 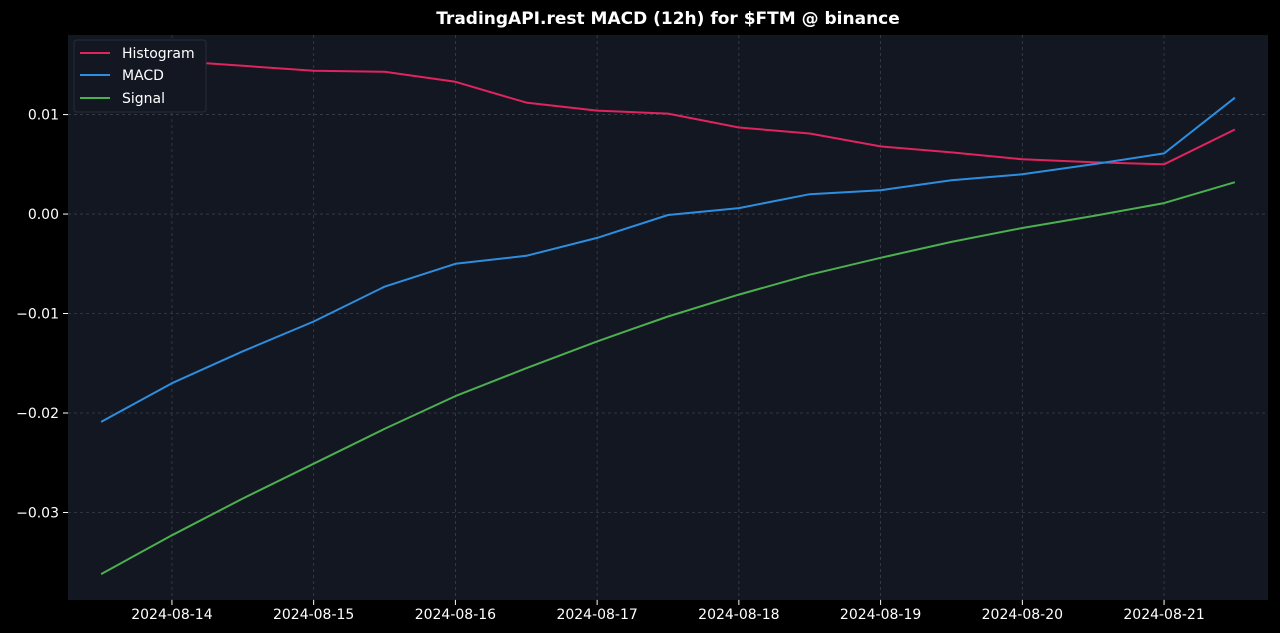 I want to click on x-tick-label-3: 2024-08-17, so click(x=596, y=615).